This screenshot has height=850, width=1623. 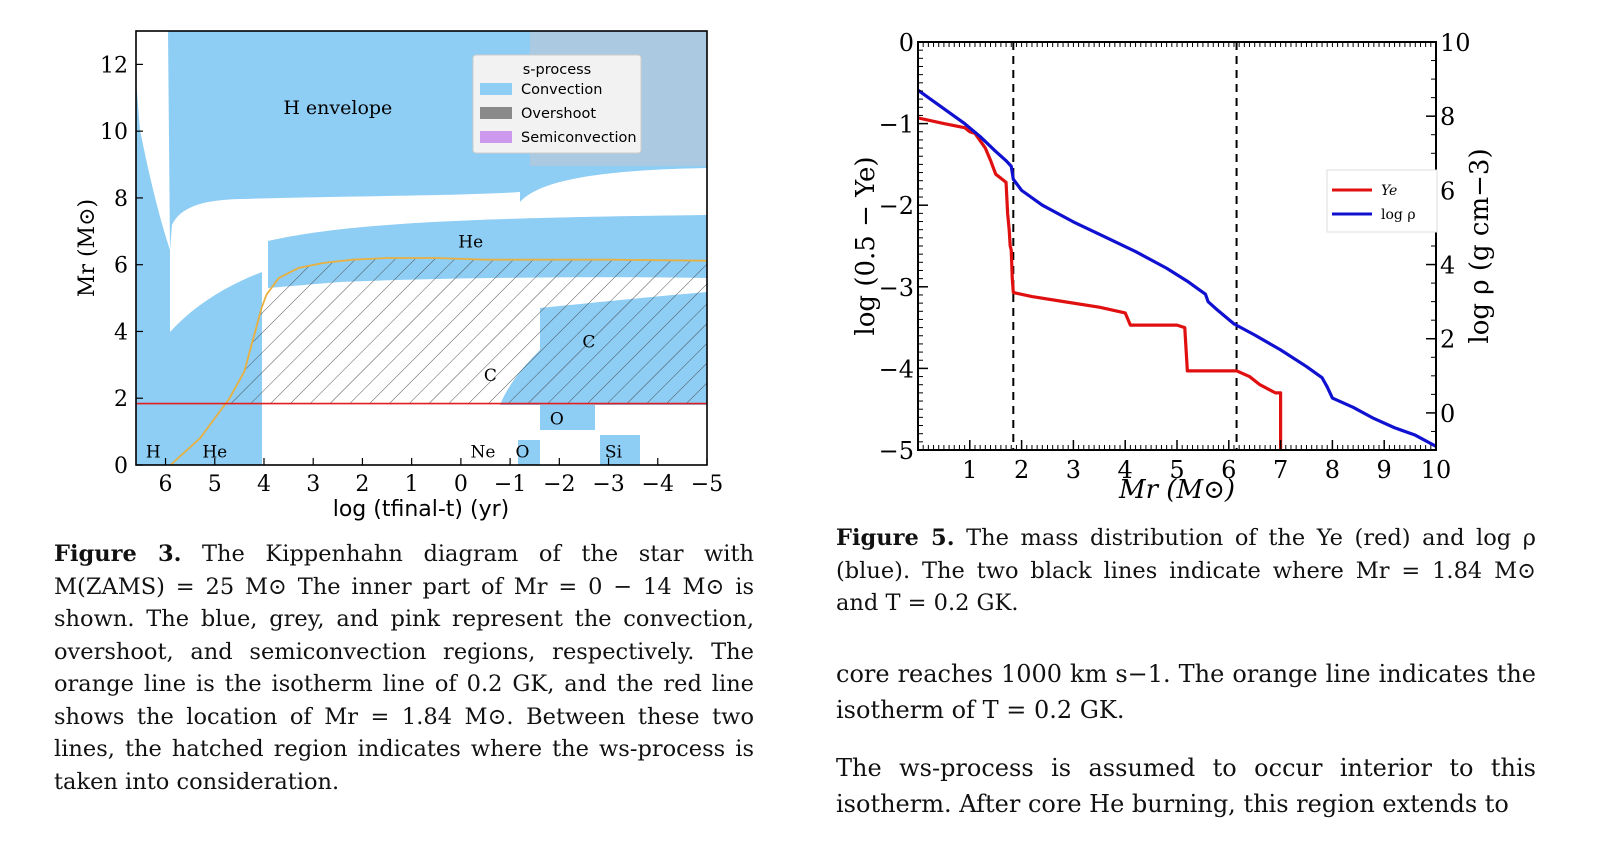 What do you see at coordinates (896, 288) in the screenshot?
I see `ye-rho-ytick-label: −3` at bounding box center [896, 288].